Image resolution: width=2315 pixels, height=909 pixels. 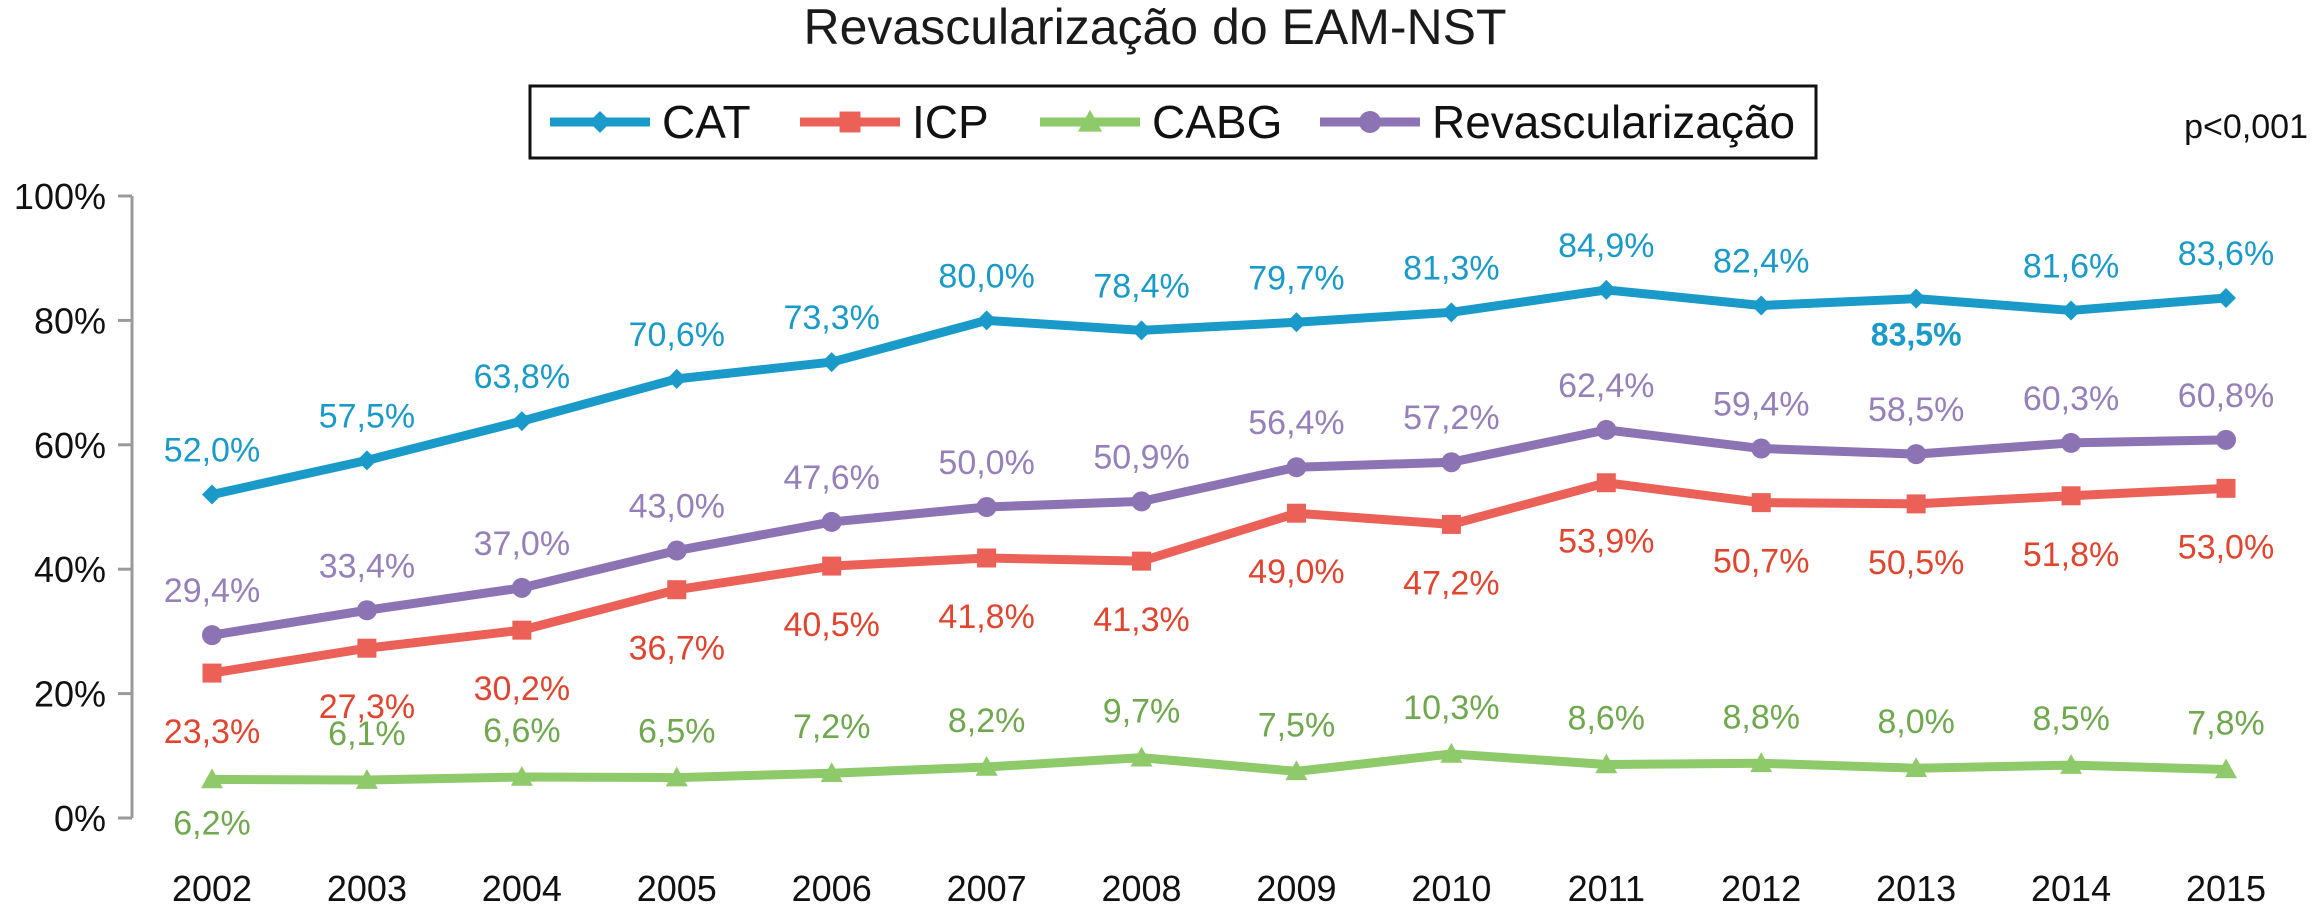 What do you see at coordinates (1451, 268) in the screenshot?
I see `data-label: 81,3%` at bounding box center [1451, 268].